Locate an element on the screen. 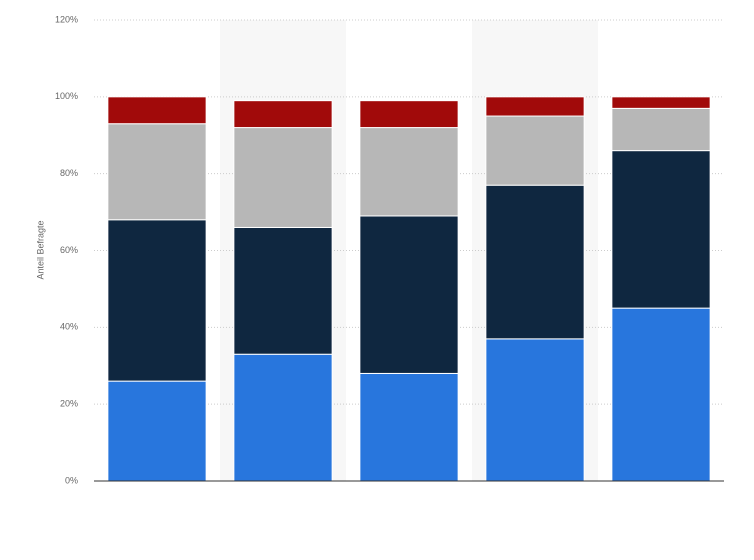  y-tick-label: 40% is located at coordinates (69, 327).